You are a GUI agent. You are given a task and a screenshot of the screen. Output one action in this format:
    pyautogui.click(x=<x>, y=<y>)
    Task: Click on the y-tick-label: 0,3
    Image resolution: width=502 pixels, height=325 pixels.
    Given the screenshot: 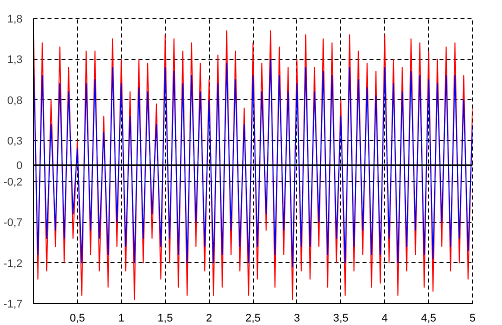 What is the action you would take?
    pyautogui.click(x=15, y=142)
    